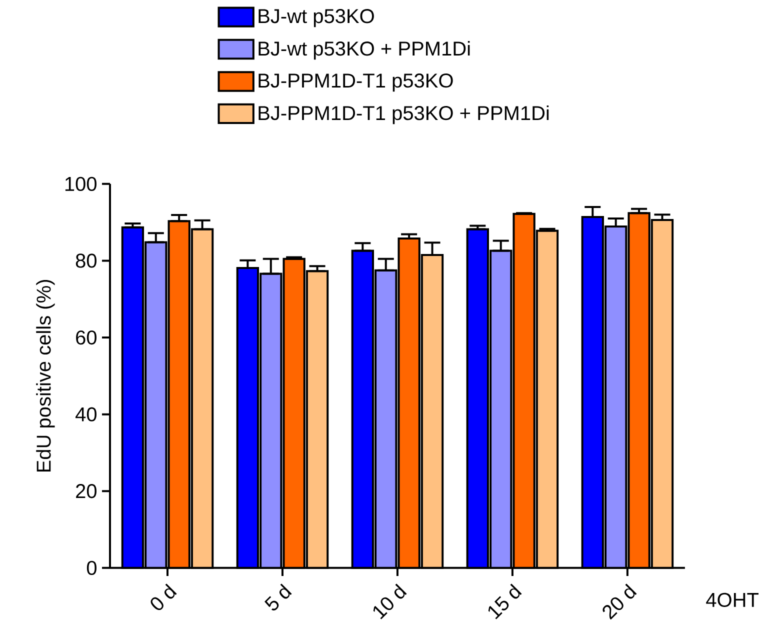  What do you see at coordinates (86, 261) in the screenshot?
I see `y-tick-label: 80` at bounding box center [86, 261].